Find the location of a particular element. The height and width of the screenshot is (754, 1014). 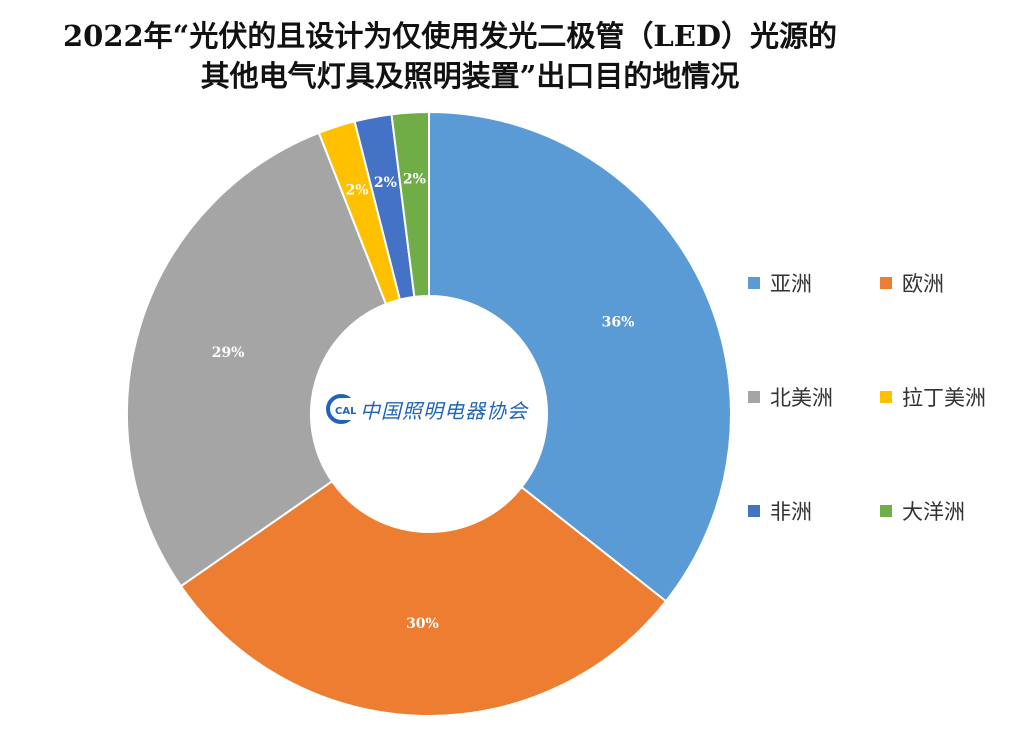

legend-swatch-asia is located at coordinates (754, 283).